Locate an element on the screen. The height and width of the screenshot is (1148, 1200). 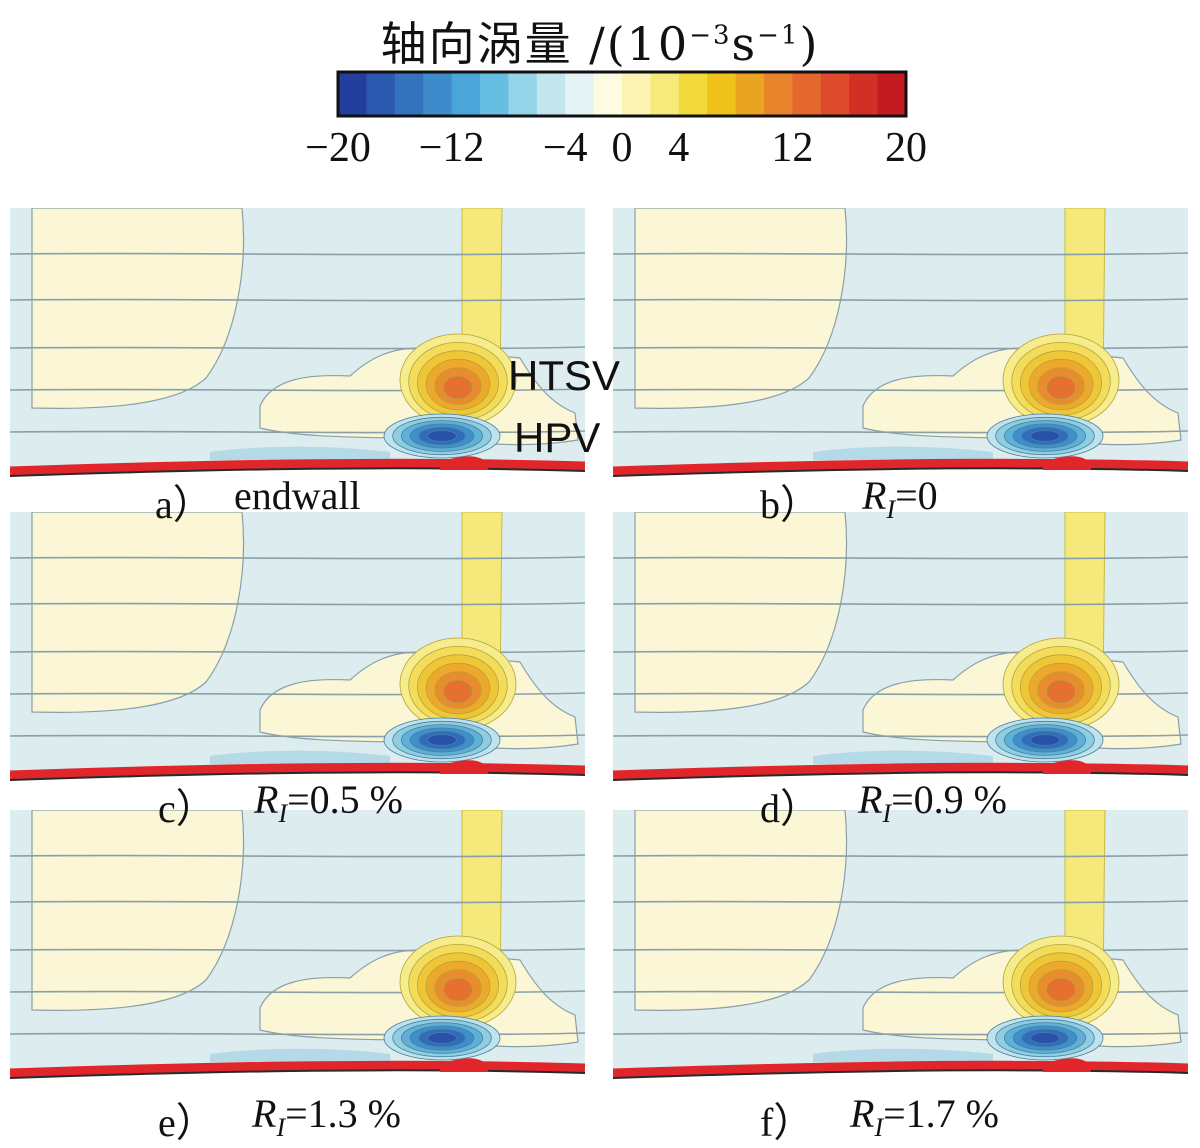
panel-label: endwall is located at coordinates (297, 495).